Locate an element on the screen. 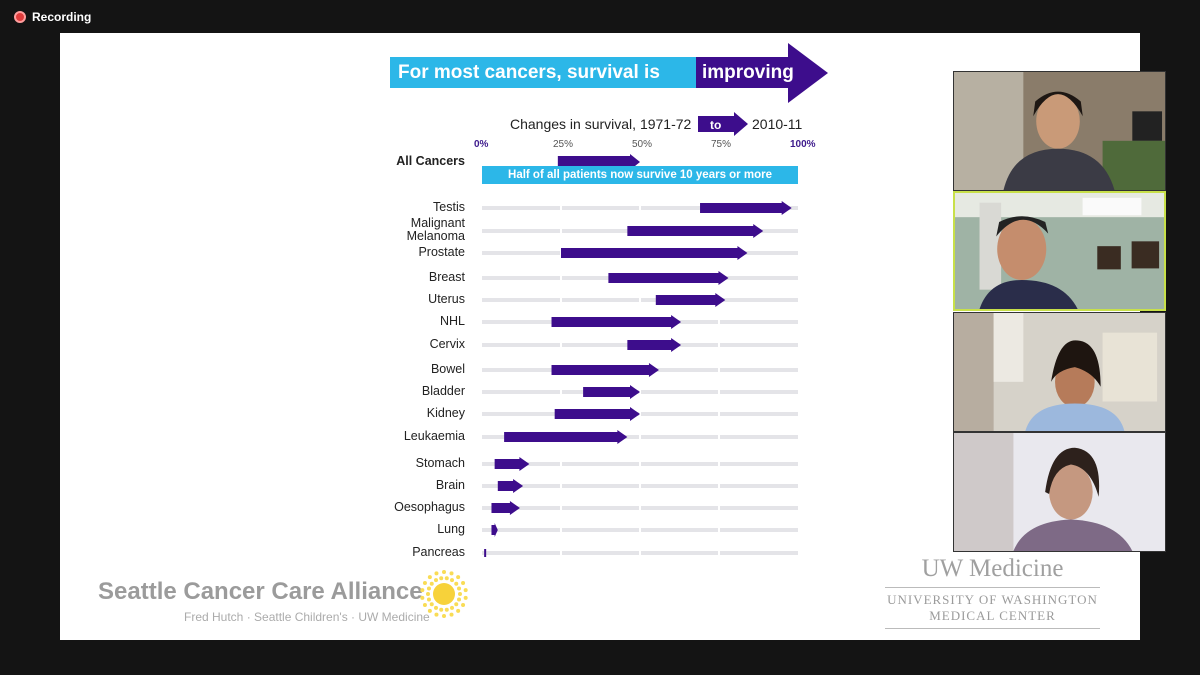 The height and width of the screenshot is (675, 1200). row-label: Lung is located at coordinates (451, 529).